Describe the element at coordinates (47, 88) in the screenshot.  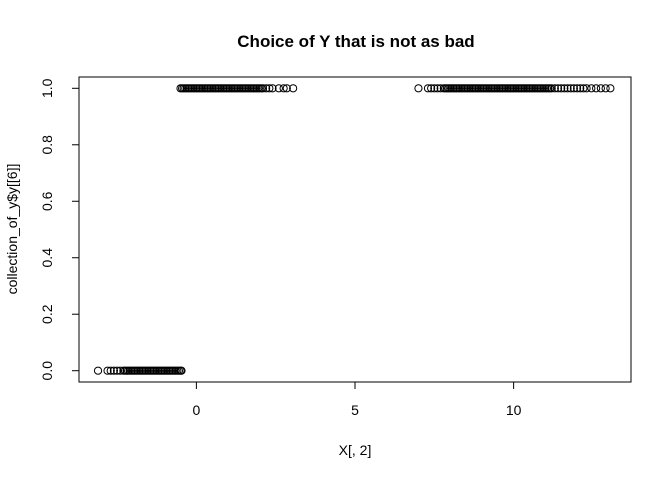
I see `y-tick-label: 1.0` at that location.